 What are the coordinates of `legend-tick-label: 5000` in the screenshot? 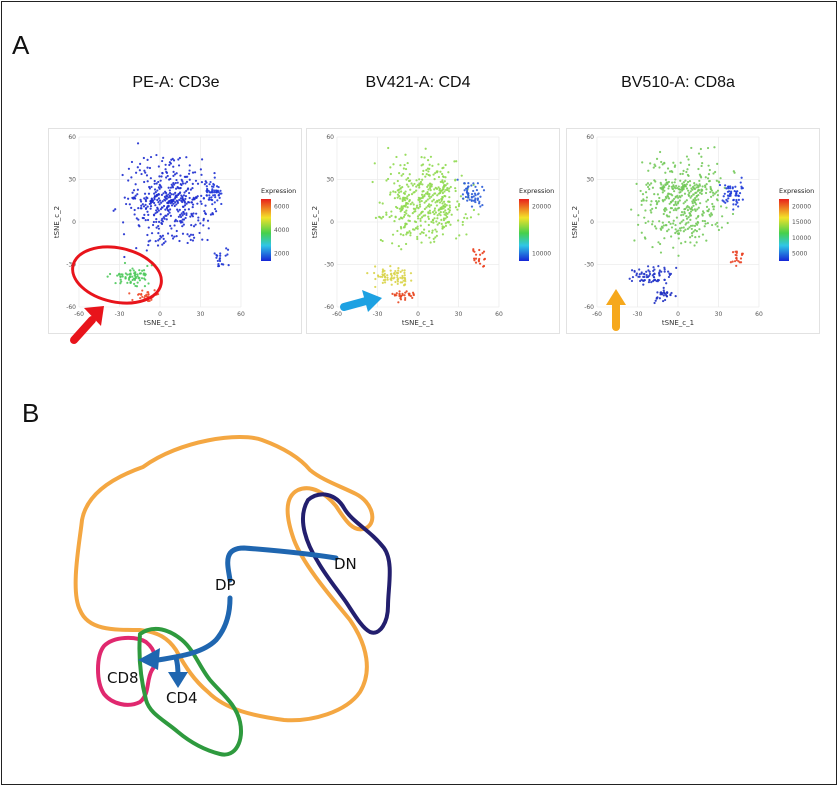 It's located at (799, 254).